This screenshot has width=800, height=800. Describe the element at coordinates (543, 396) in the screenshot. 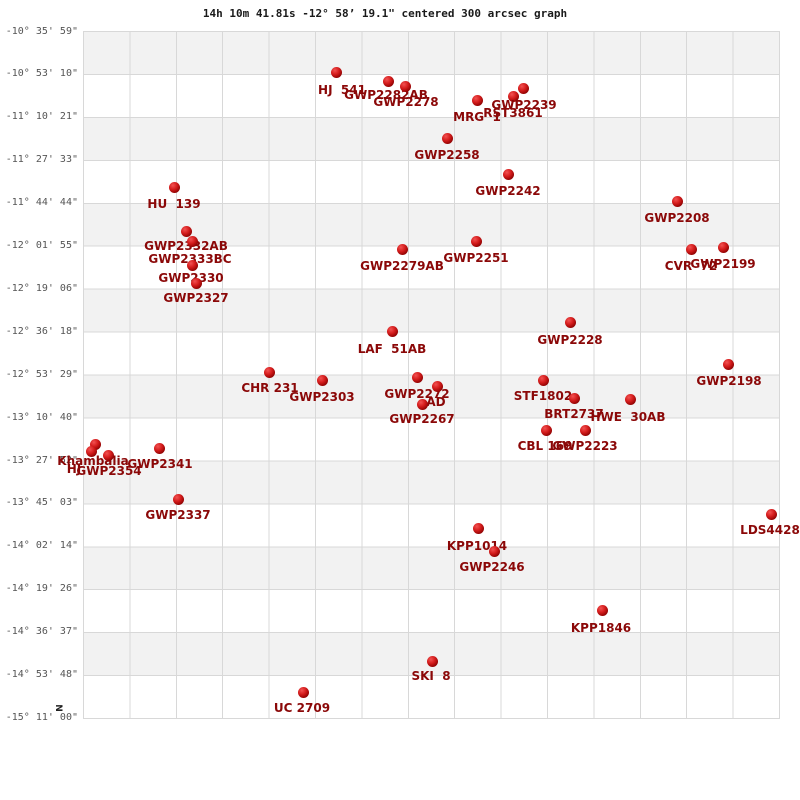

I see `star-label: STF1802` at that location.